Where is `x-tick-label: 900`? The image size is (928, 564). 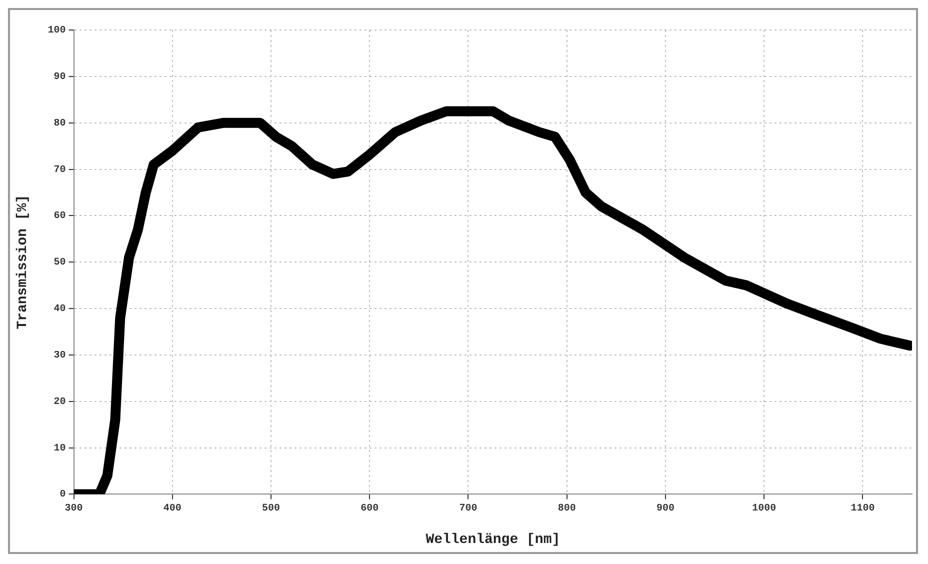
x-tick-label: 900 is located at coordinates (665, 509).